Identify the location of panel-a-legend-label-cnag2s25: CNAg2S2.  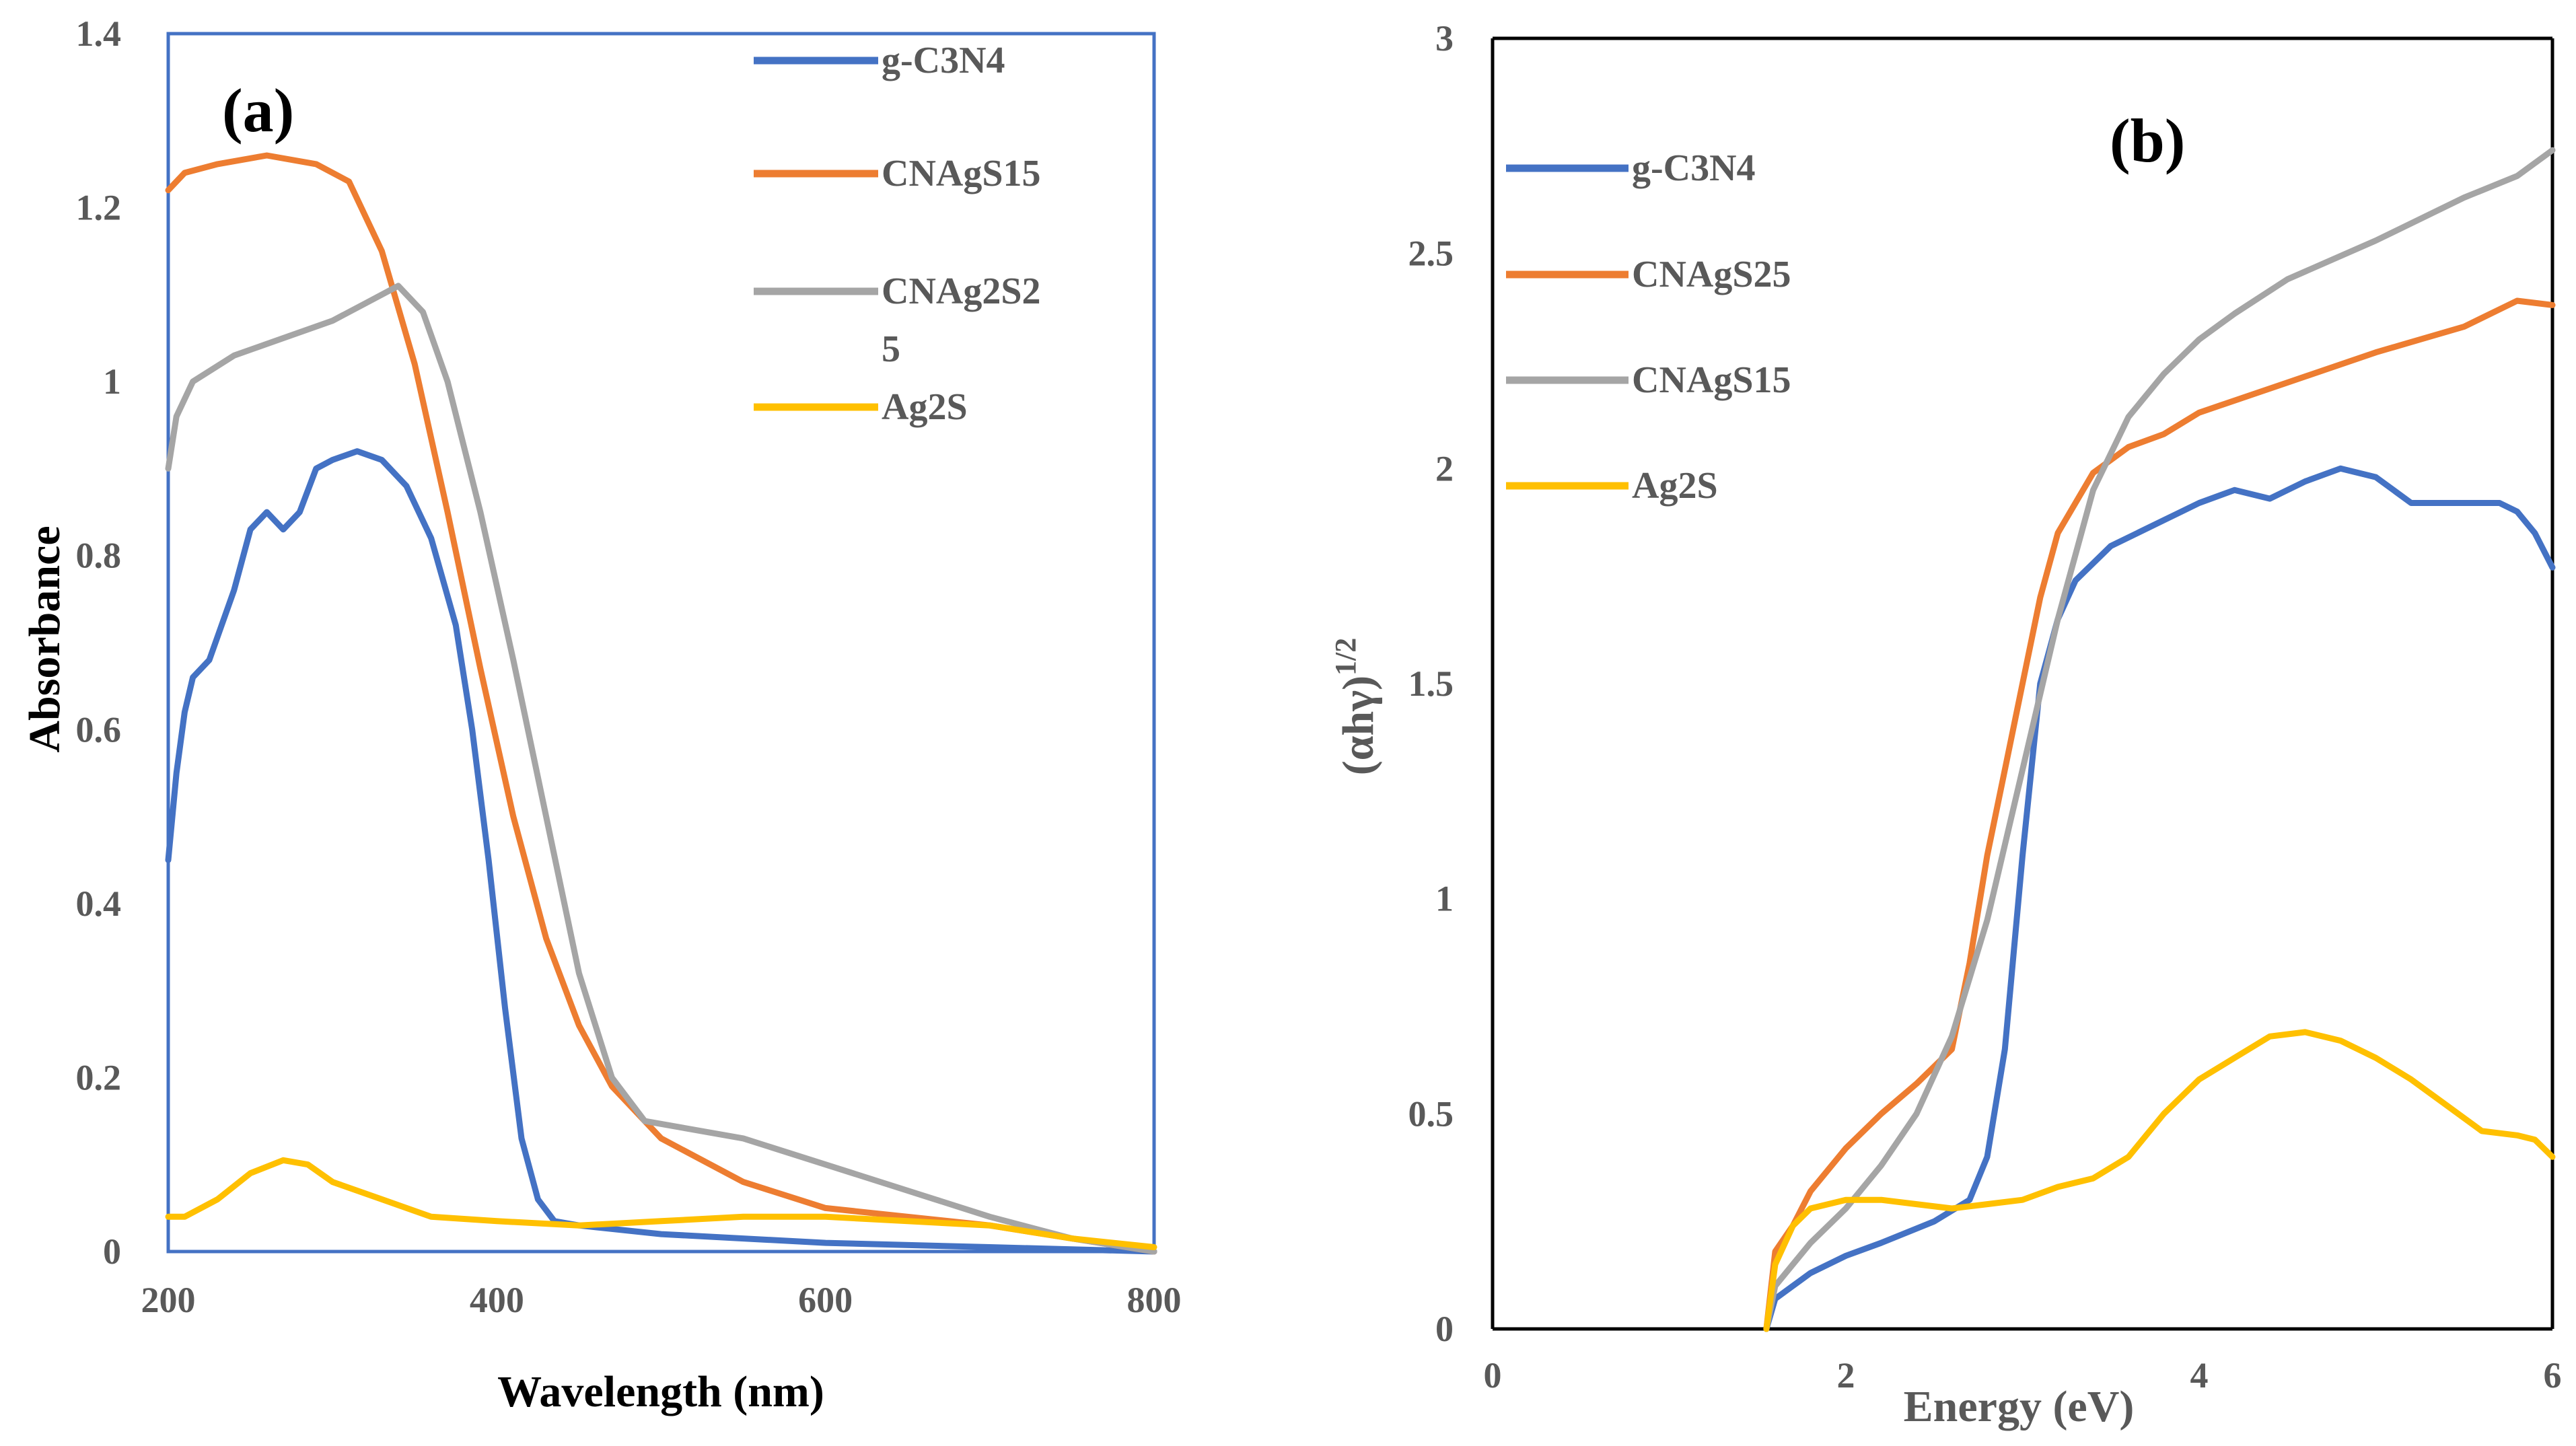
(961, 291).